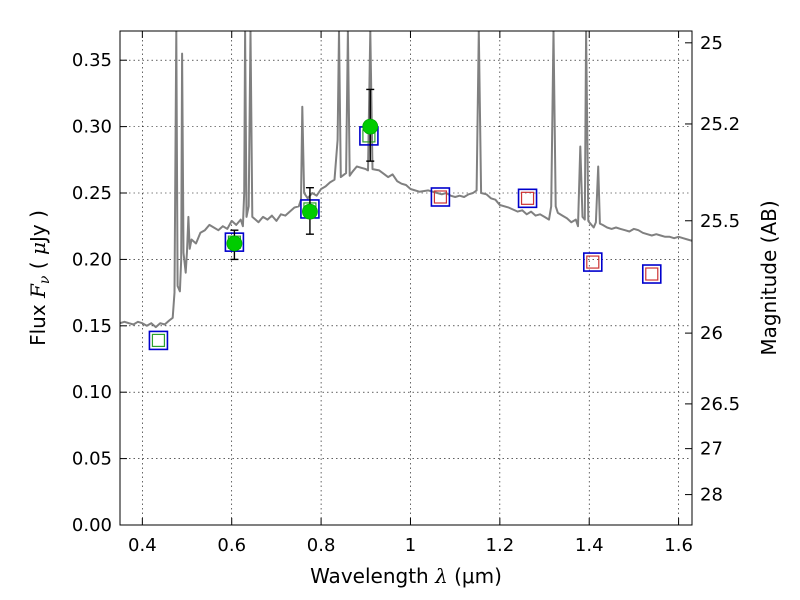 The image size is (800, 600). Describe the element at coordinates (92, 193) in the screenshot. I see `y-tick-label: 0.25` at that location.